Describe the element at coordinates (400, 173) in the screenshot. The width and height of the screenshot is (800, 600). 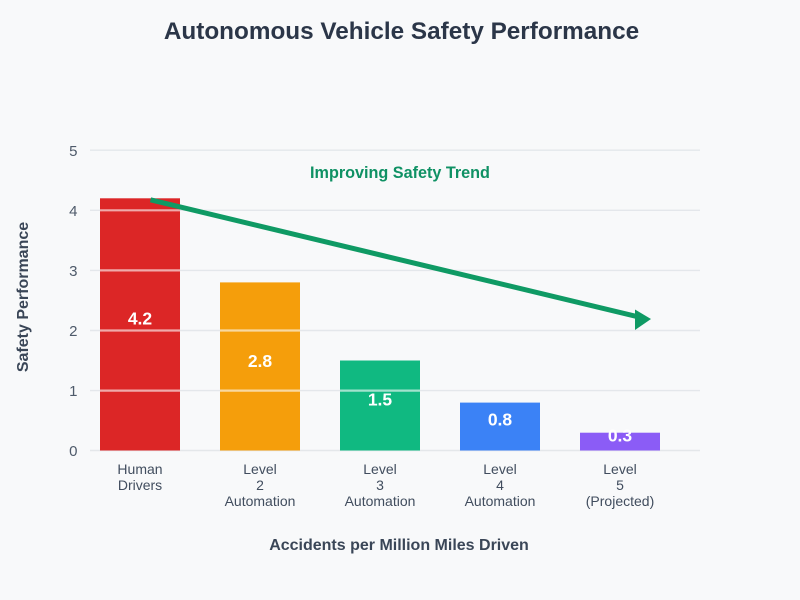
I see `svg-text: Improving Safety Trend` at that location.